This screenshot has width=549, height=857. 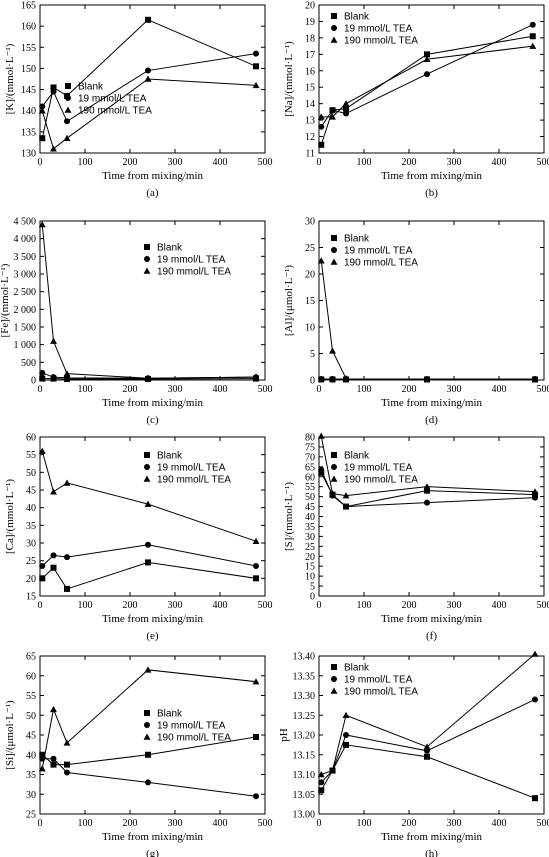 What do you see at coordinates (304, 676) in the screenshot?
I see `y-tick-label: 13.35` at bounding box center [304, 676].